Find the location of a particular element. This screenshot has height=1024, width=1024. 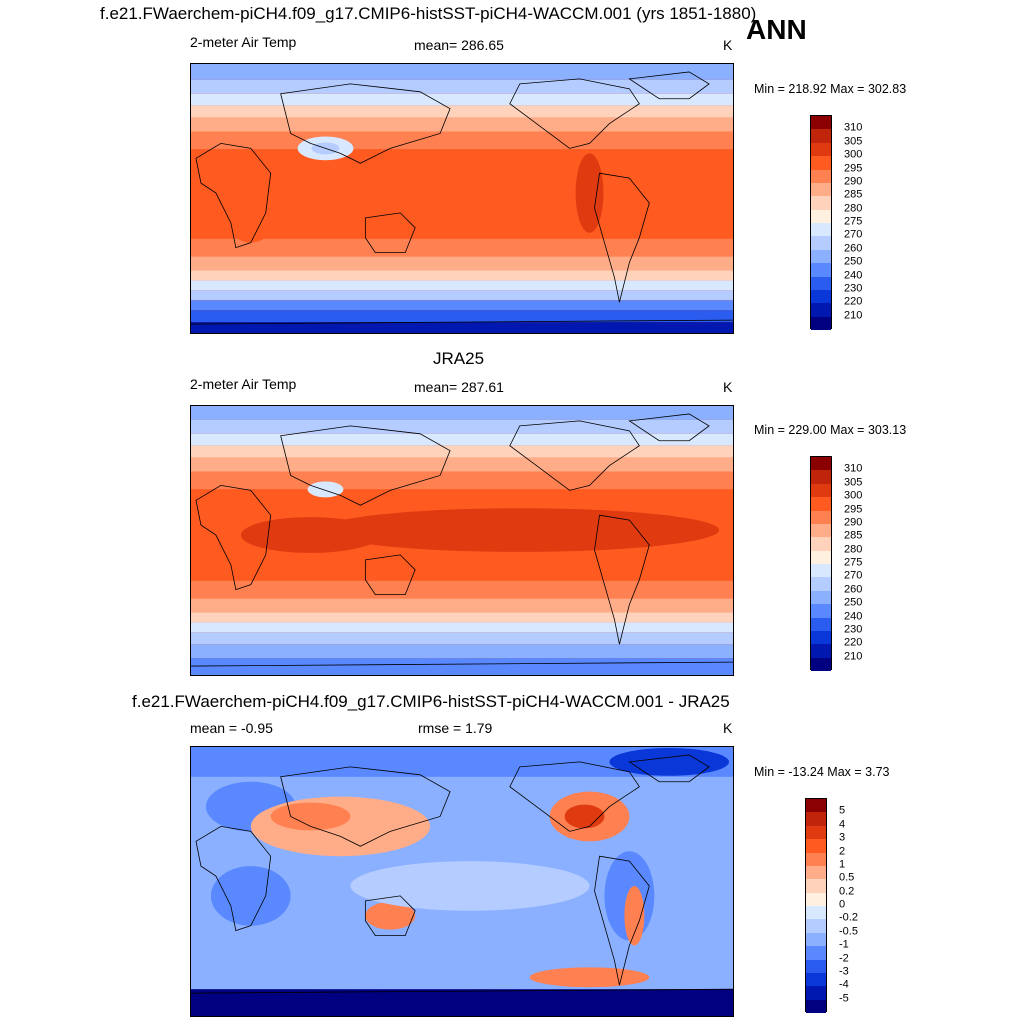

colorbar-tick-label: 5 is located at coordinates (842, 810).